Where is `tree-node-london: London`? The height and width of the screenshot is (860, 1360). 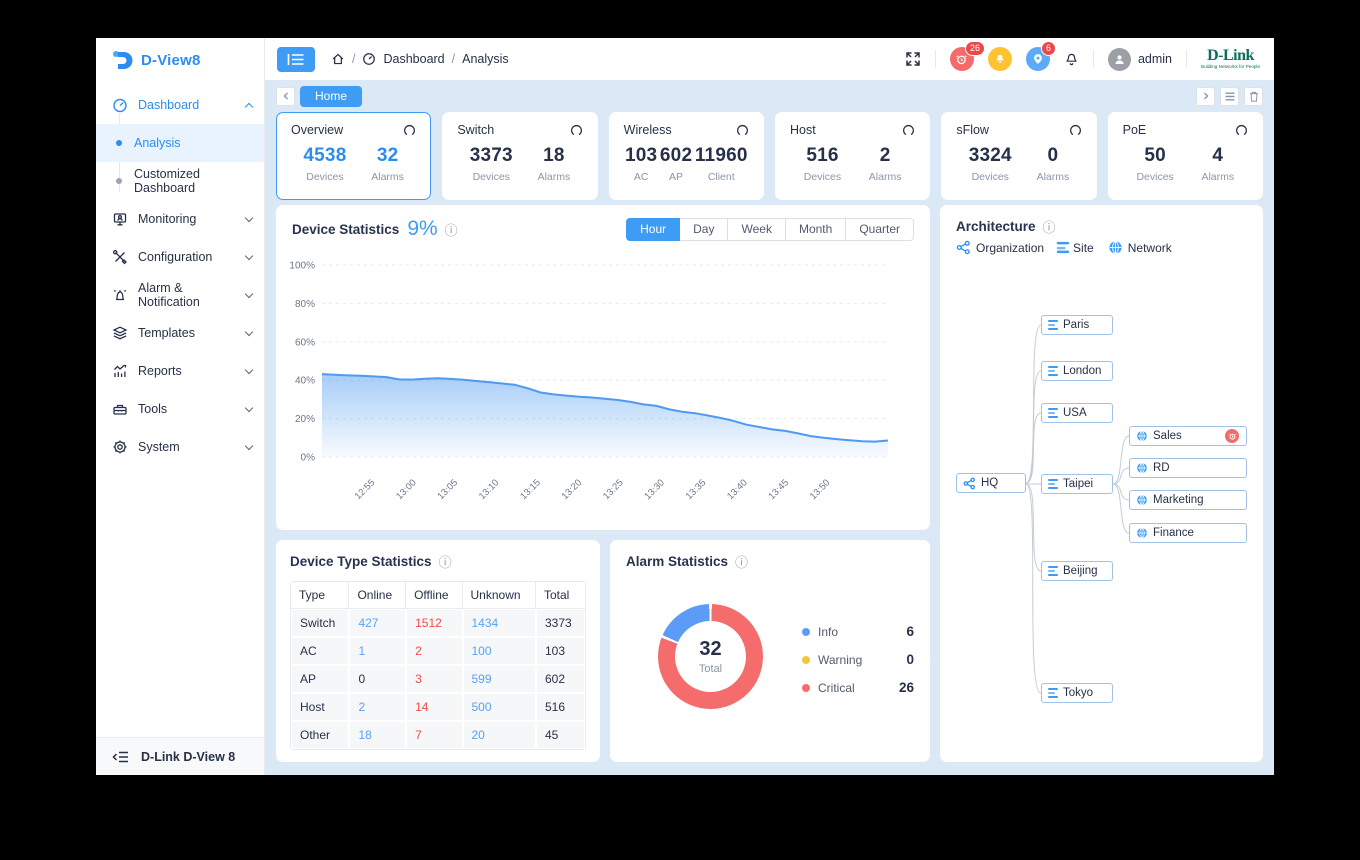 tree-node-london: London is located at coordinates (1077, 371).